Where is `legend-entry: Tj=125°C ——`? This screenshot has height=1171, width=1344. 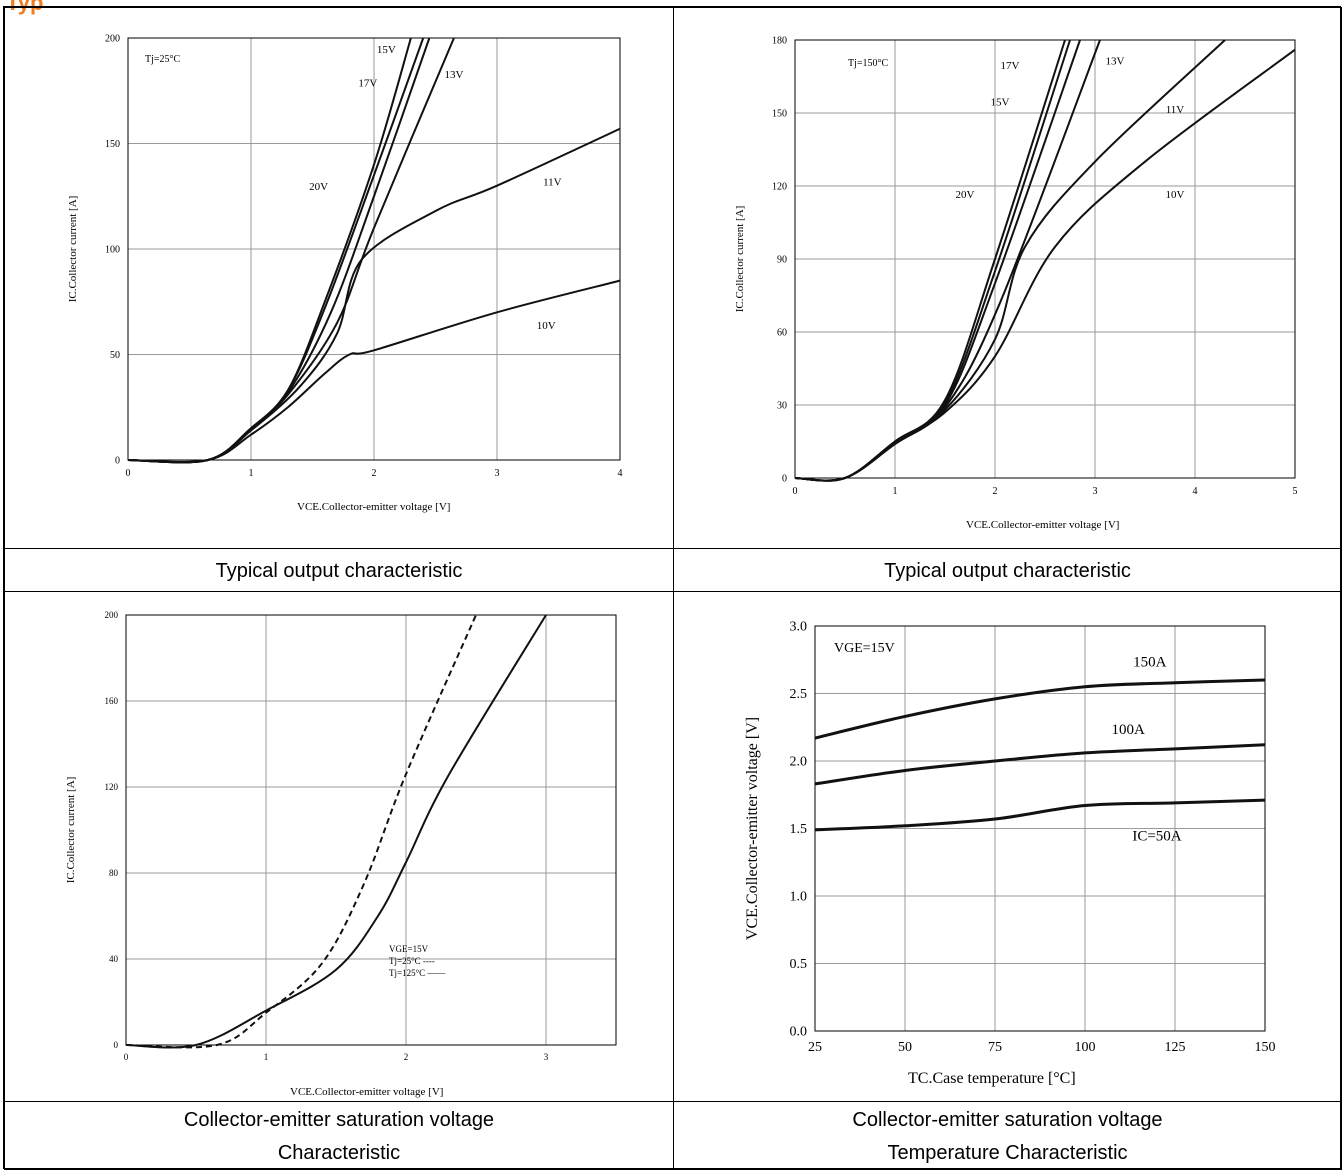
legend-entry: Tj=125°C —— is located at coordinates (417, 973).